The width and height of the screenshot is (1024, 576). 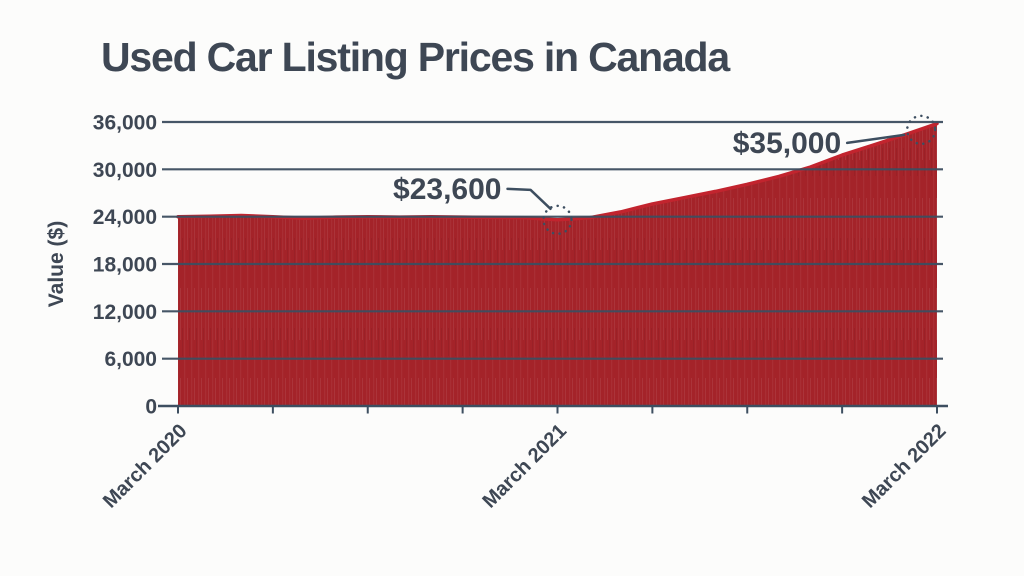 I want to click on y-tick-label: 18,000, so click(x=125, y=265).